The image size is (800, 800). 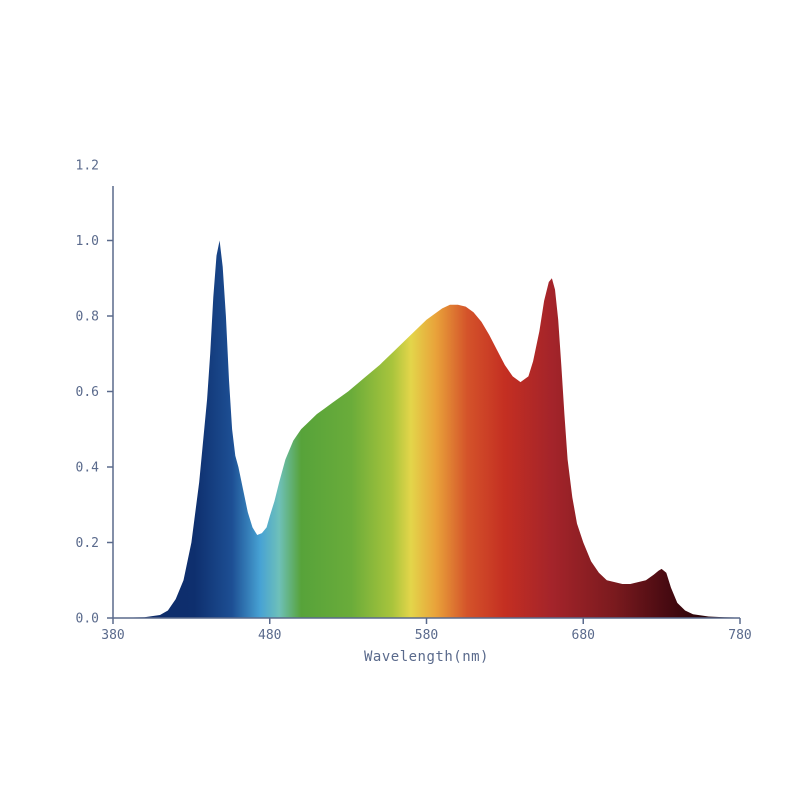 What do you see at coordinates (87, 166) in the screenshot?
I see `y-tick-label: 1.2` at bounding box center [87, 166].